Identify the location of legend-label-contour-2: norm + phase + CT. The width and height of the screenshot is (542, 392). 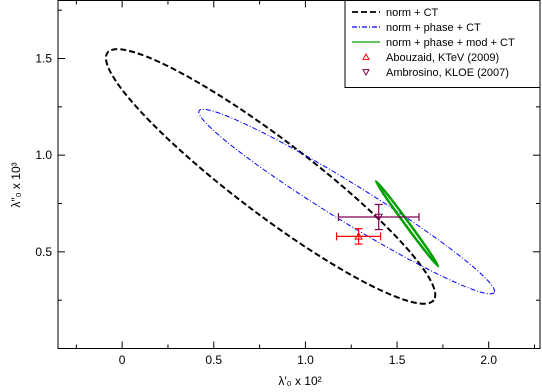
(433, 28).